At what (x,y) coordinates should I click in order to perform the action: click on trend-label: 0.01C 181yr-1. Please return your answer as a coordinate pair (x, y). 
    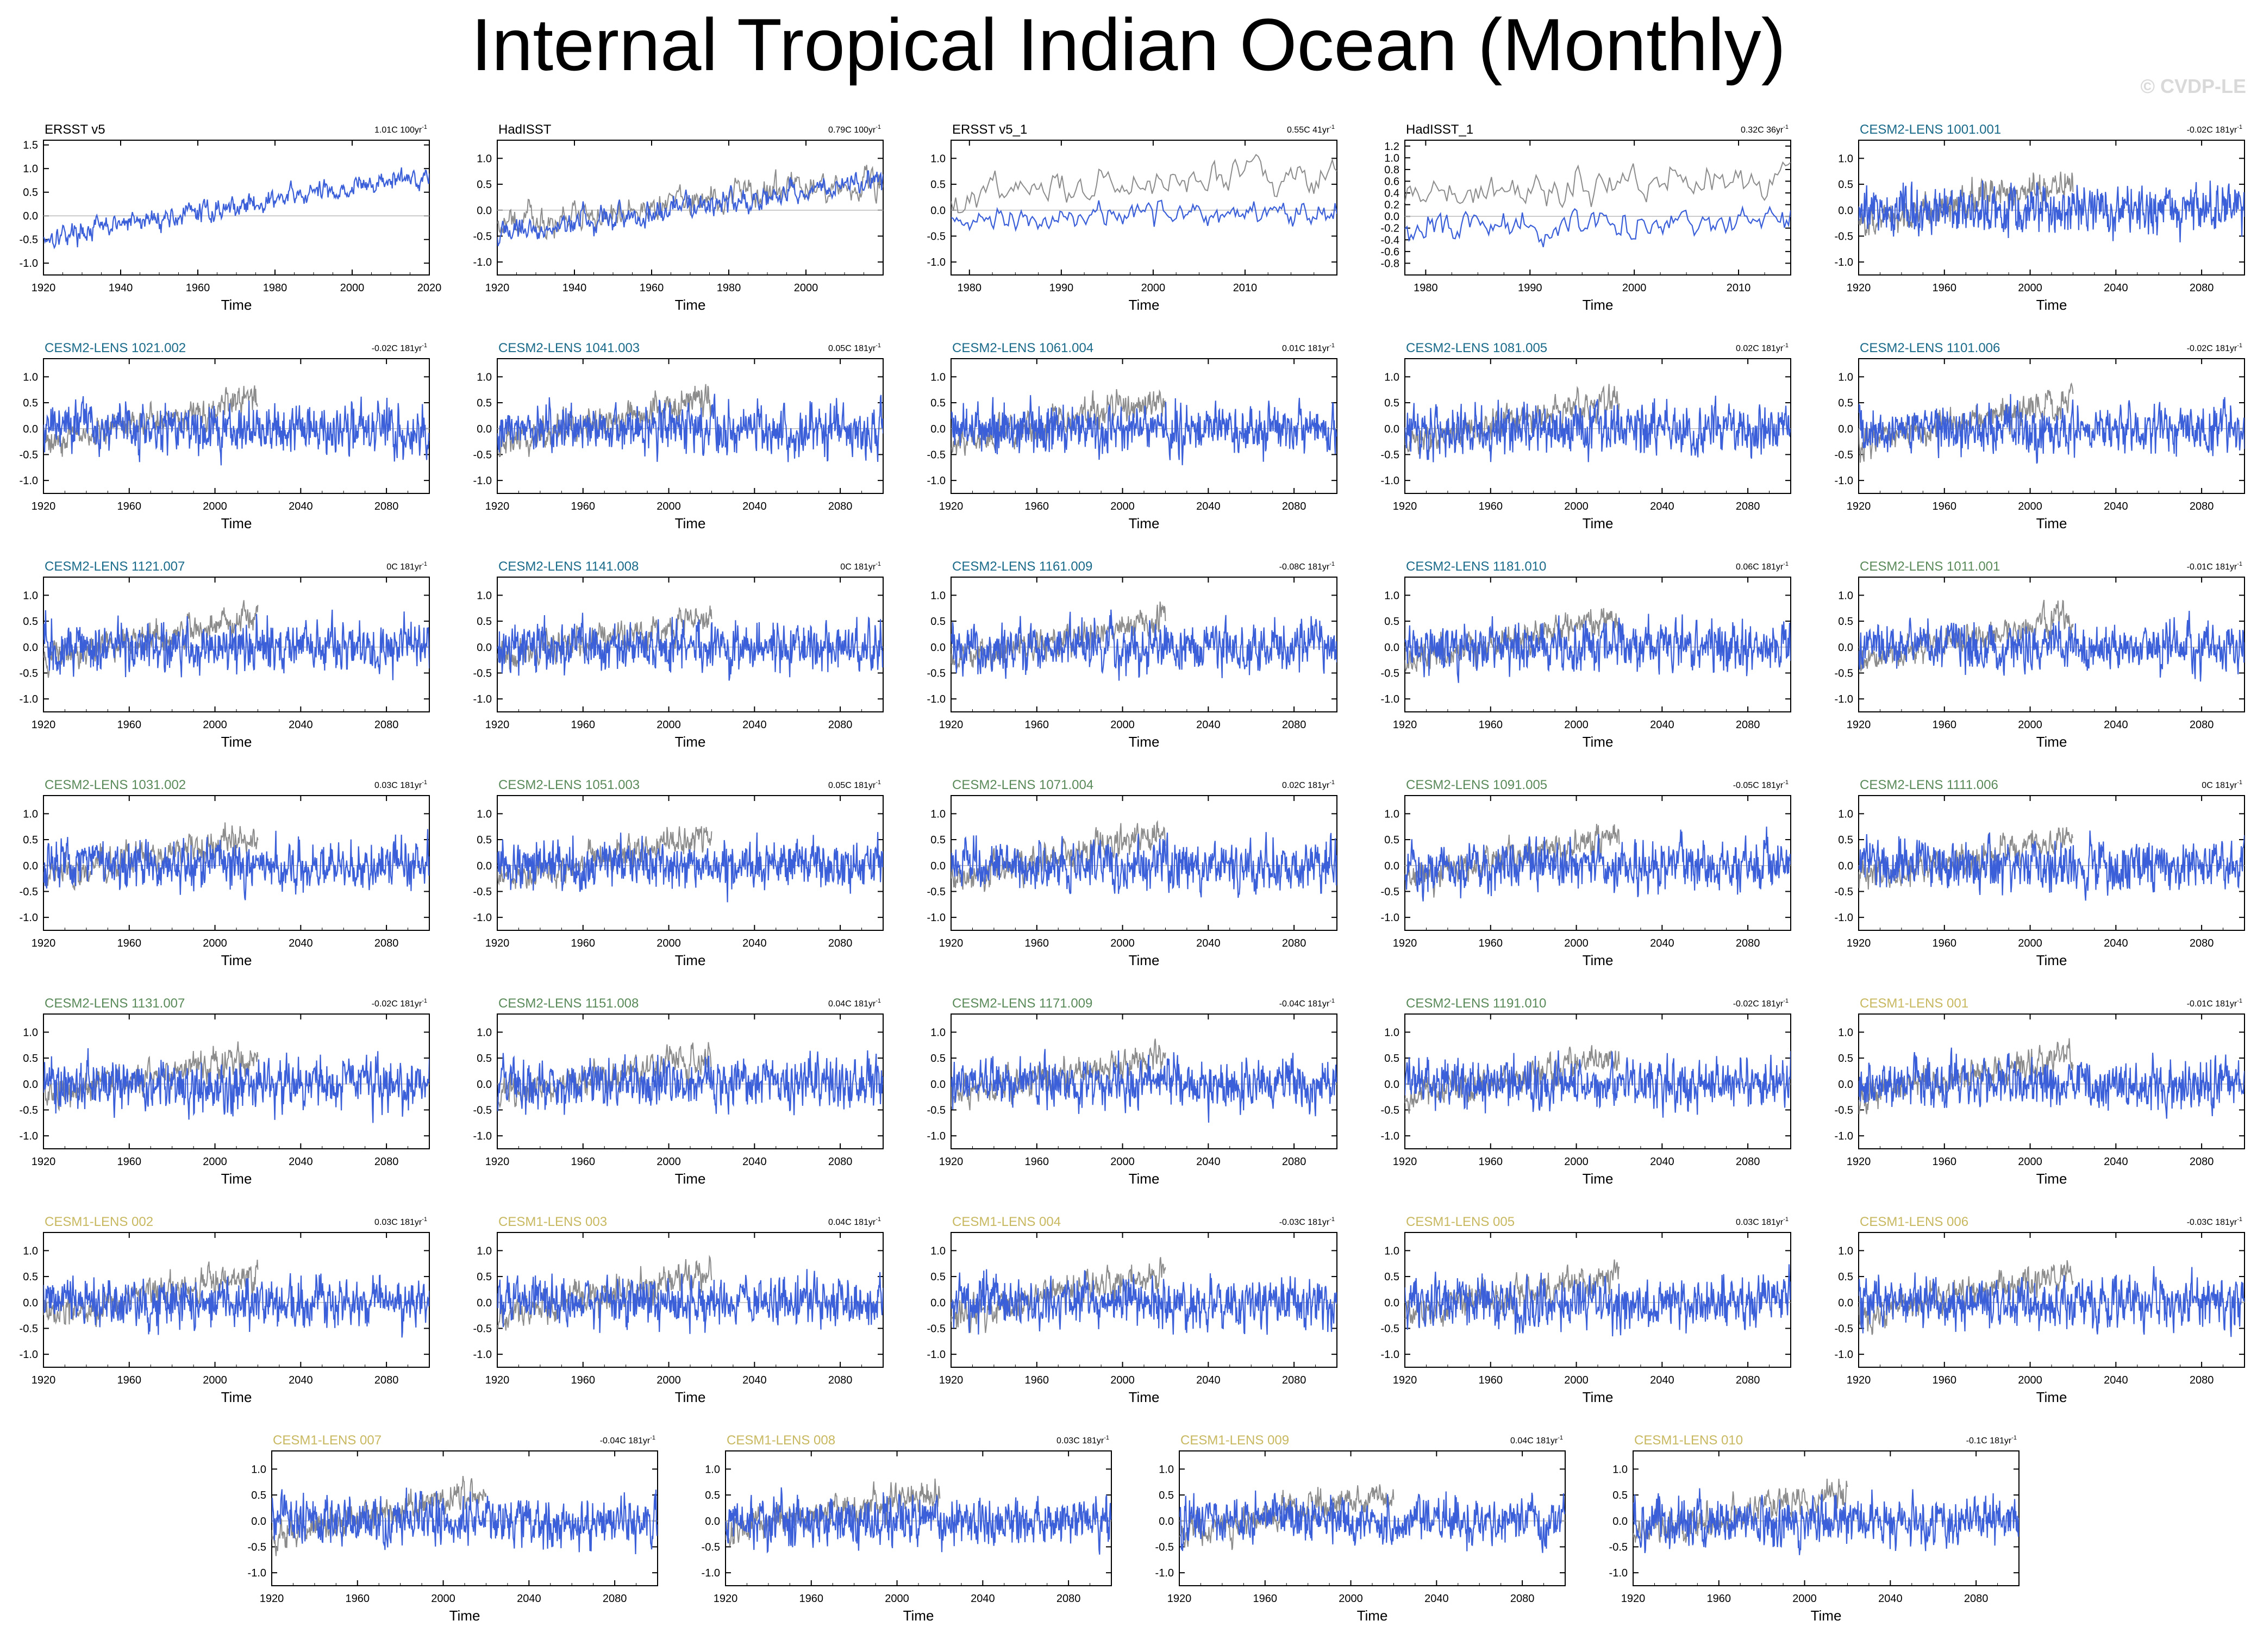
    Looking at the image, I should click on (1309, 347).